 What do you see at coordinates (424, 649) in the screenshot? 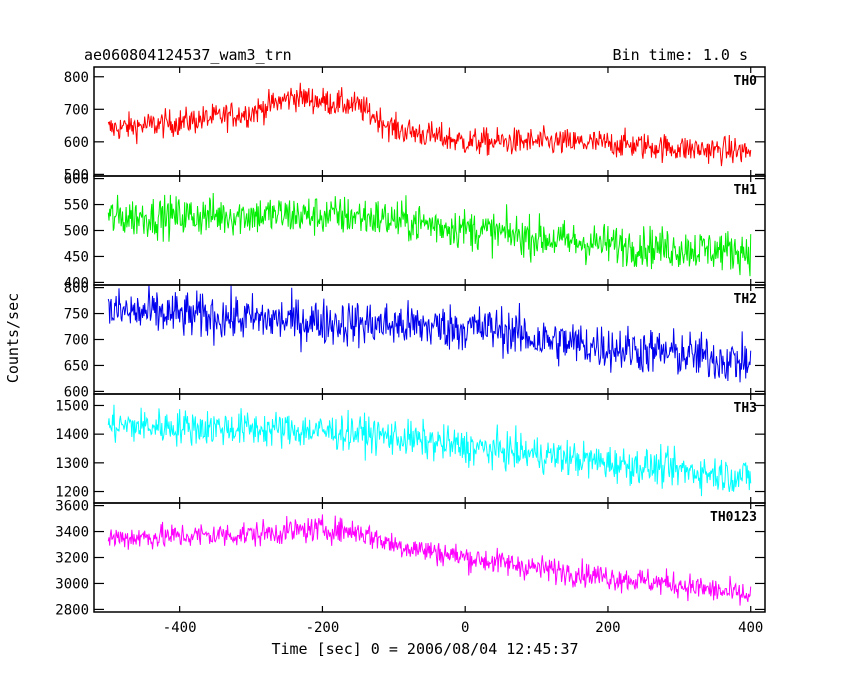
I see `x-axis-label: Time [sec] 0 = 2006/08/04 12:45:37` at bounding box center [424, 649].